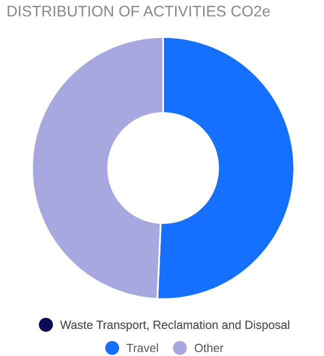 The image size is (324, 356). I want to click on chart-title: DISTRIBUTION OF ACTIVITIES CO2e, so click(139, 11).